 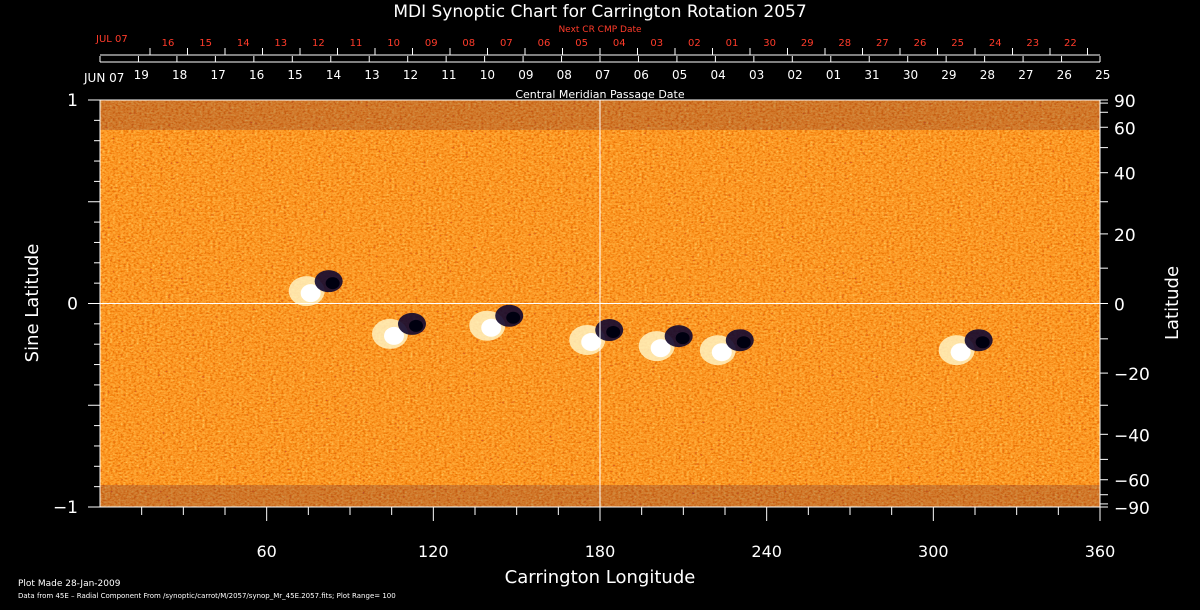 What do you see at coordinates (1125, 175) in the screenshot?
I see `y-tick-label-latitude: 40` at bounding box center [1125, 175].